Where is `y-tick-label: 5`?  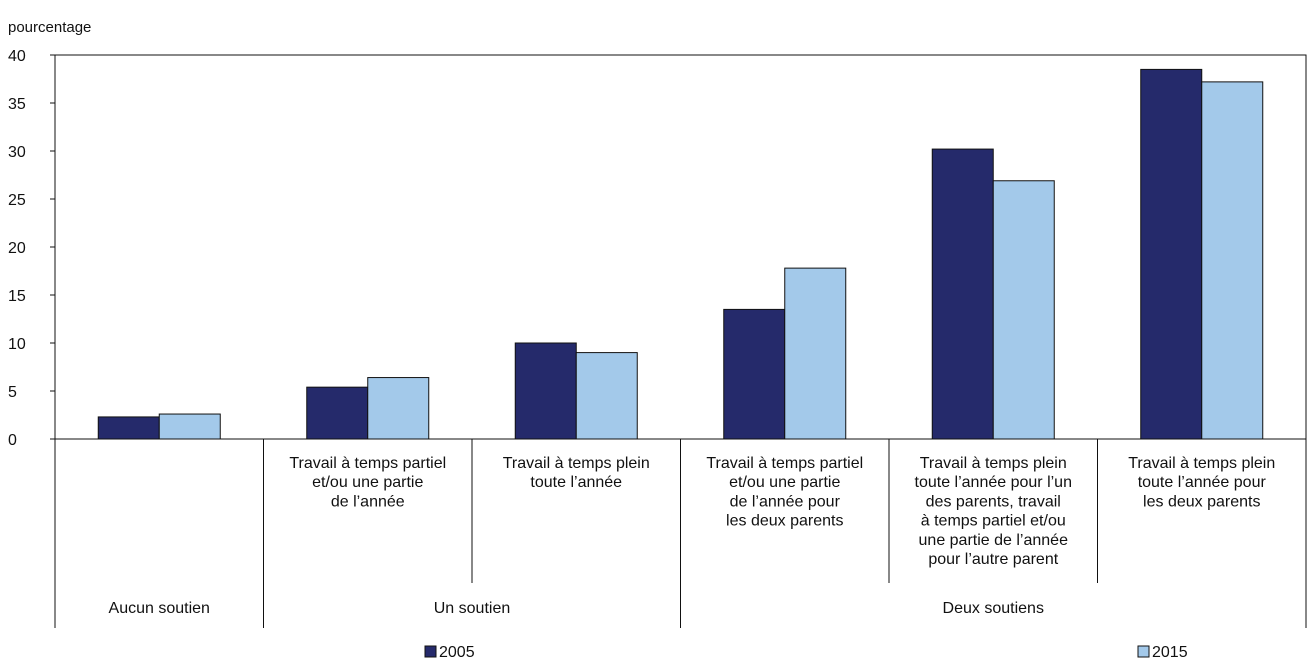
y-tick-label: 5 is located at coordinates (12, 392).